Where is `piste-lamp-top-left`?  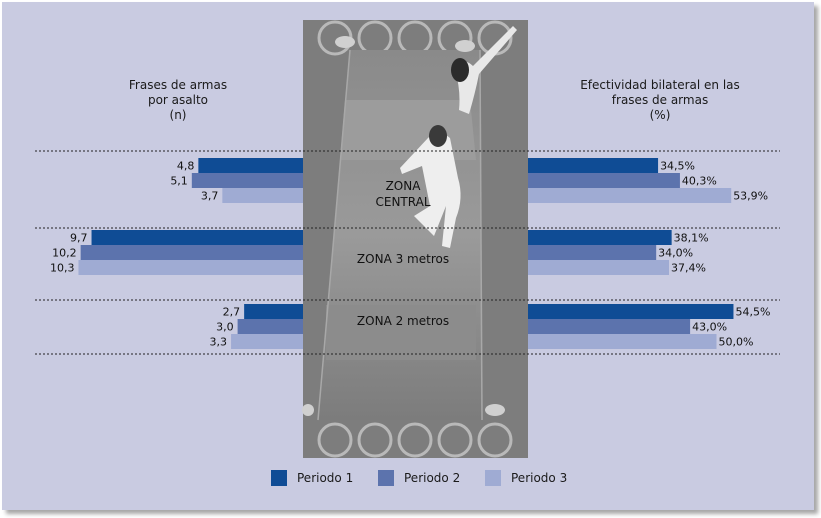 piste-lamp-top-left is located at coordinates (345, 42).